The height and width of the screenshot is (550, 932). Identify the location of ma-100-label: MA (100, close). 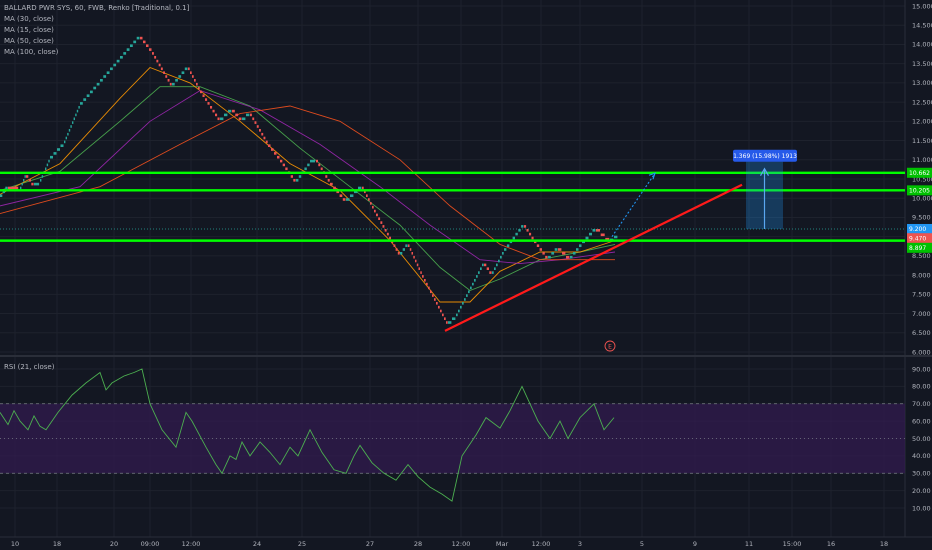
(31, 52).